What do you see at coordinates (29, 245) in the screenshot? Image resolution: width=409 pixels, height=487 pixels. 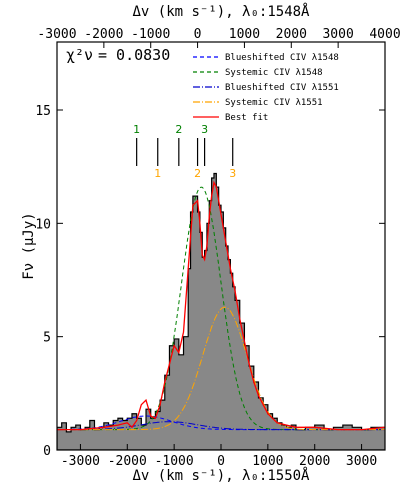 I see `y-axis-title: Fν (μJy)` at bounding box center [29, 245].